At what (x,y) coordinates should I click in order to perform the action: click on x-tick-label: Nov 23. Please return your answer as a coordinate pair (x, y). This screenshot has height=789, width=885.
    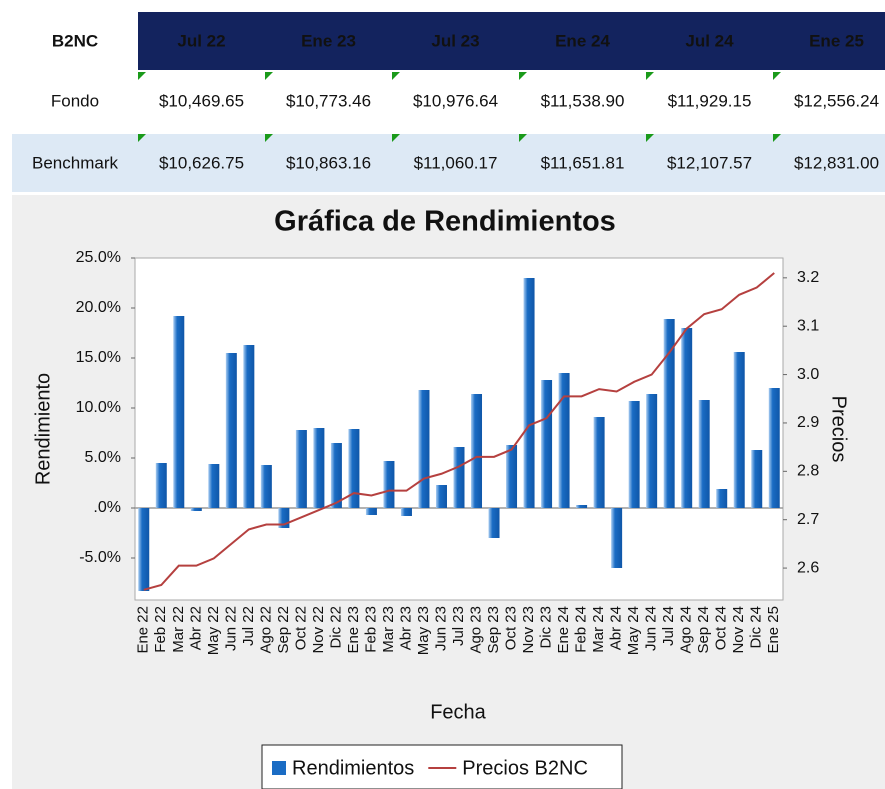
    Looking at the image, I should click on (528, 630).